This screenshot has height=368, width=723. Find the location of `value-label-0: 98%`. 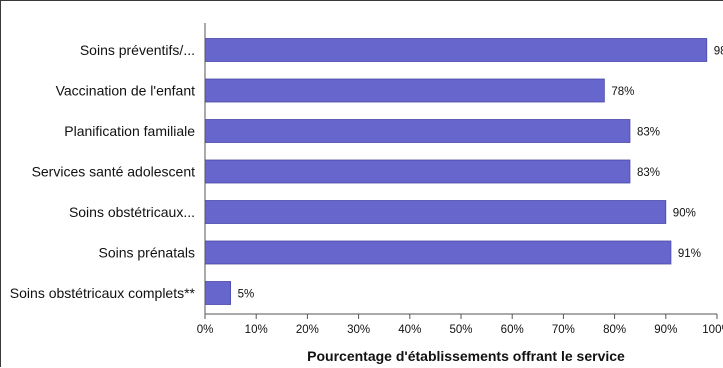

value-label-0: 98% is located at coordinates (718, 52).